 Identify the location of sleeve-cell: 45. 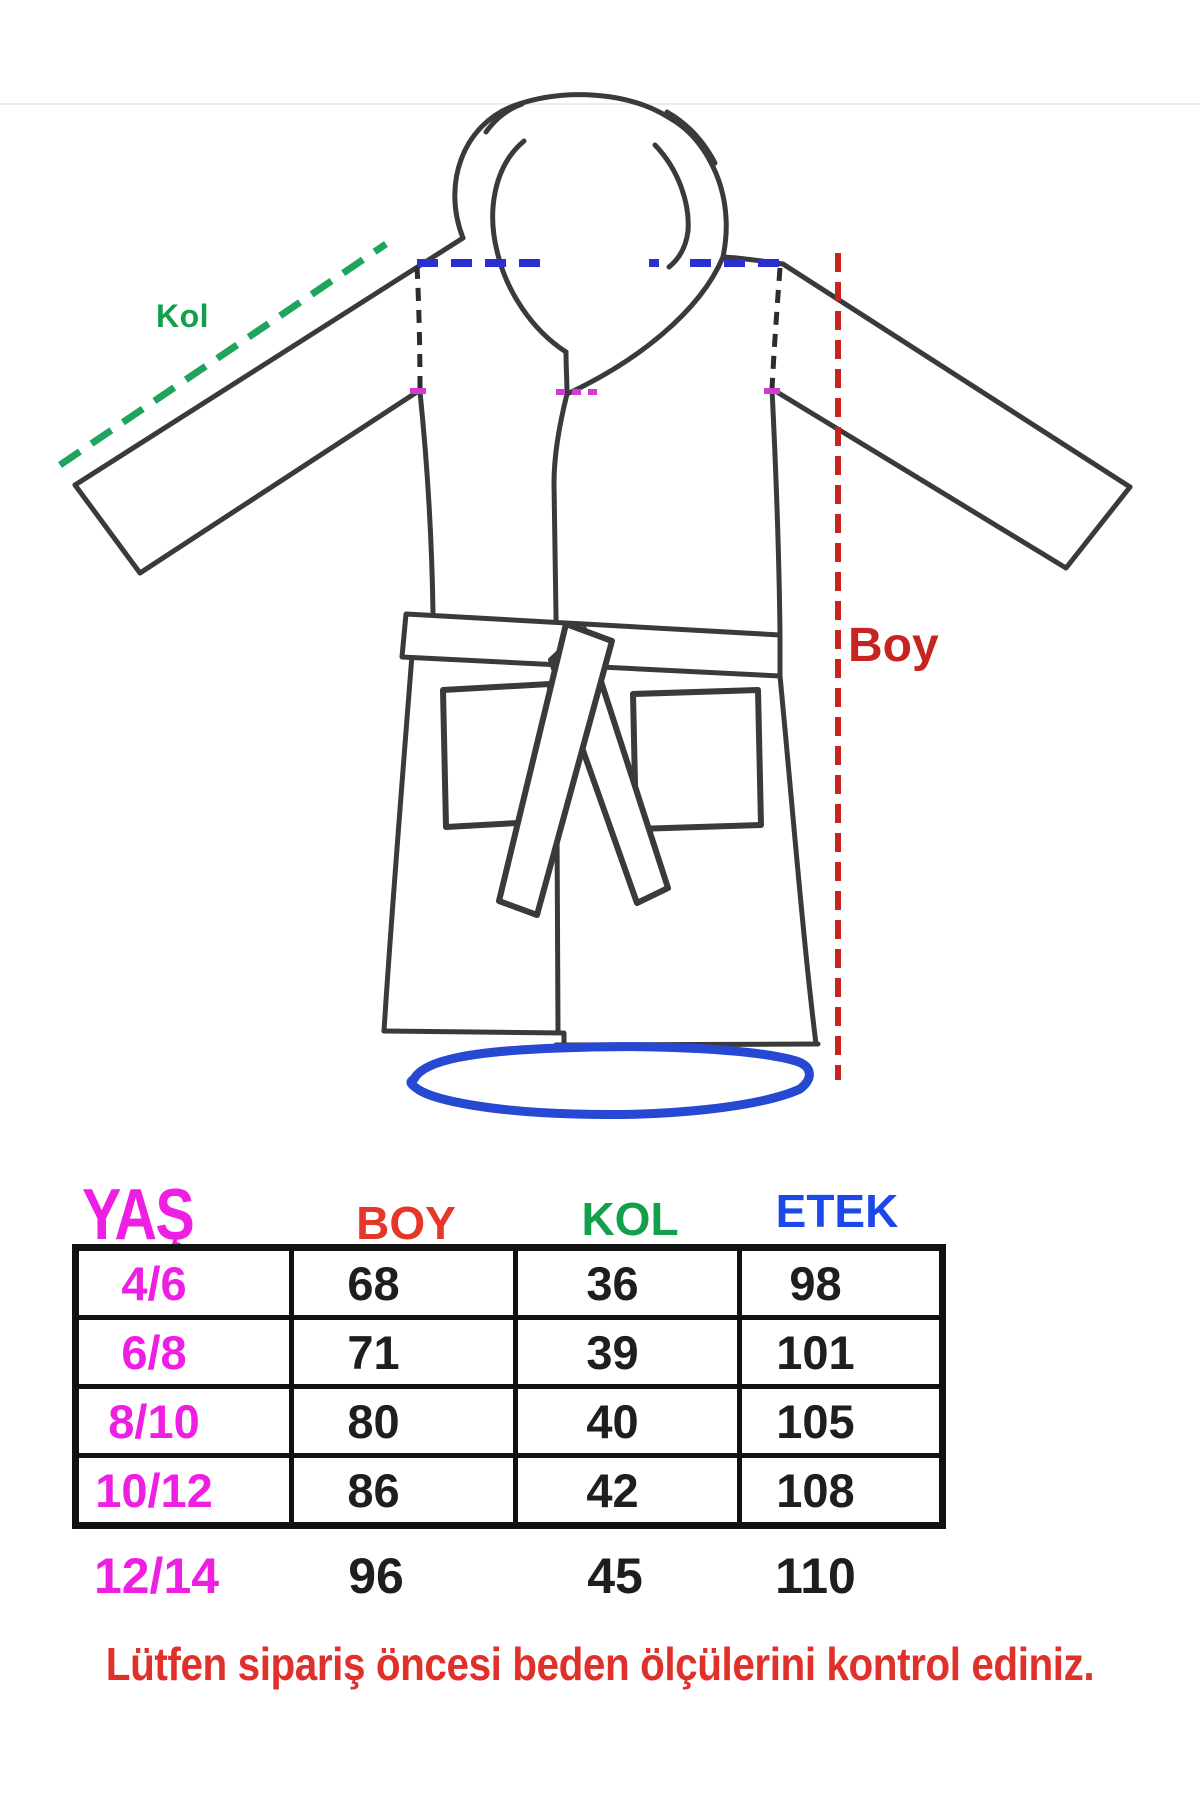
(630, 1576).